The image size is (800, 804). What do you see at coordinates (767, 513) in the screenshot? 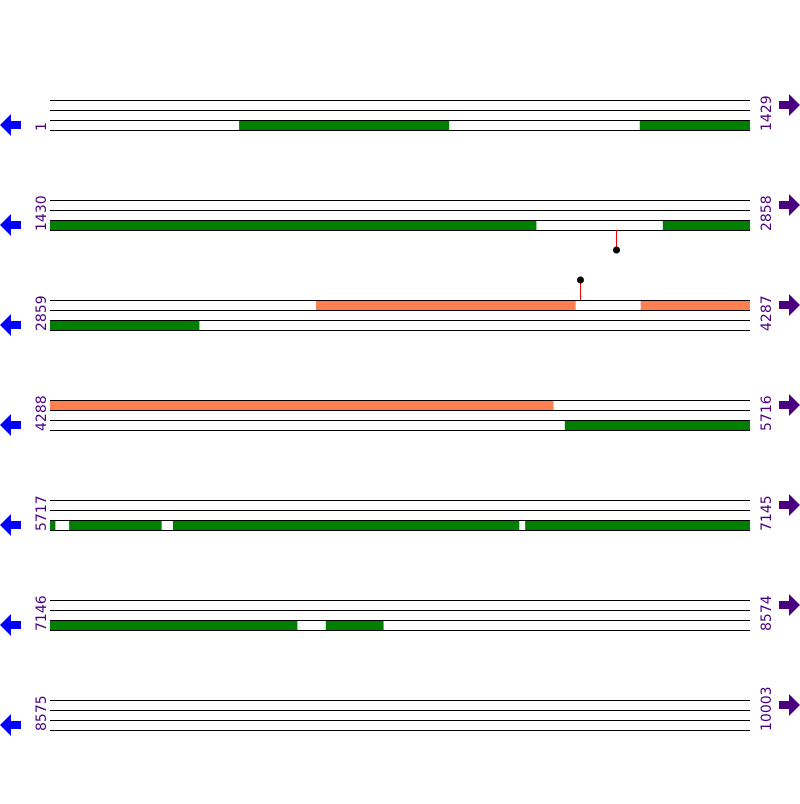
I see `row-end-label: 7145` at bounding box center [767, 513].